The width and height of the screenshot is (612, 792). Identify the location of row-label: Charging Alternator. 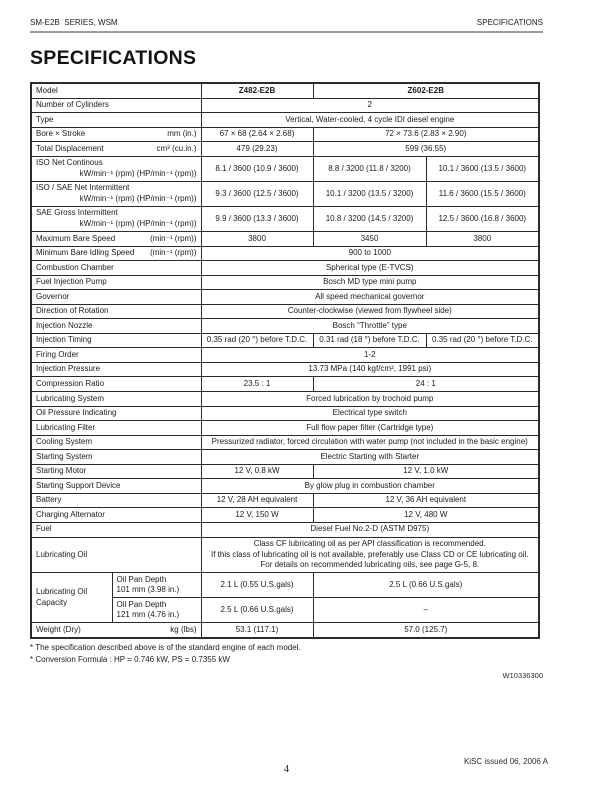
(116, 515).